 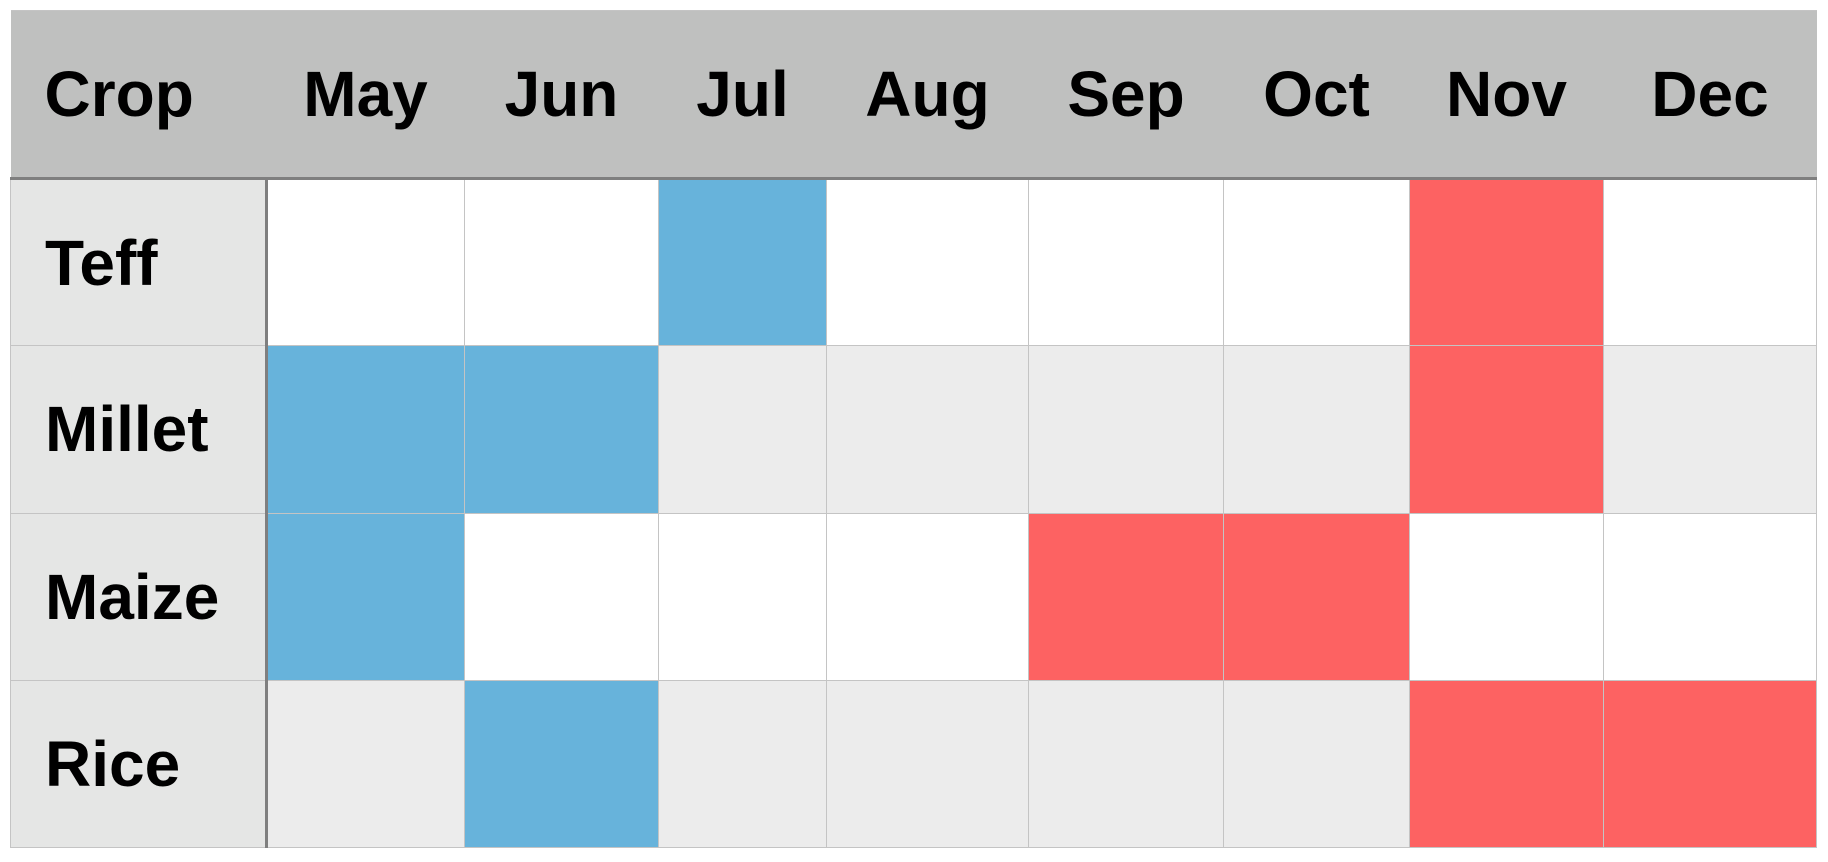 I want to click on cell-rice-nov-harvest, so click(x=1506, y=764).